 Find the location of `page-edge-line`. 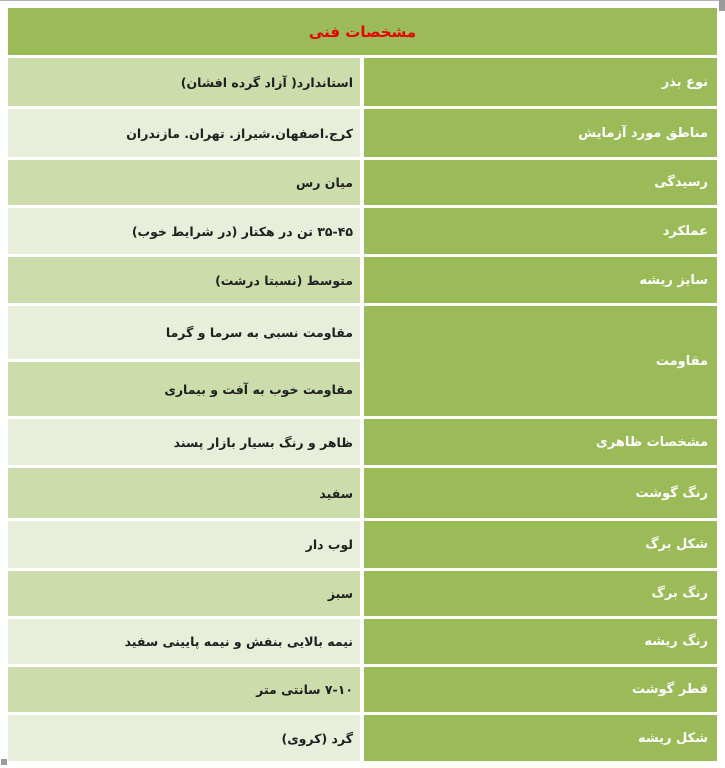

page-edge-line is located at coordinates (362, 0).